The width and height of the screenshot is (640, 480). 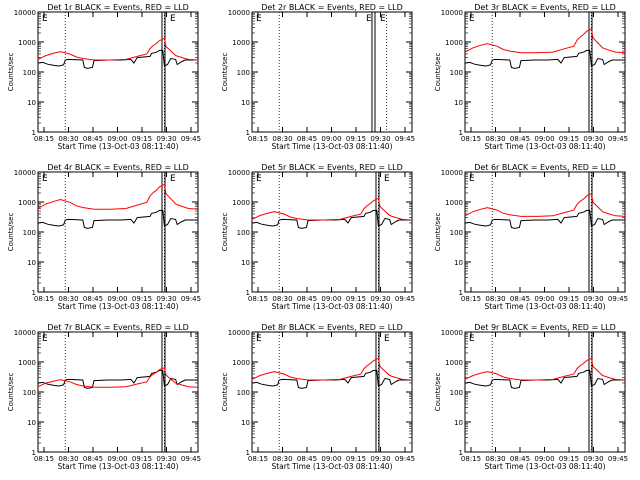 What do you see at coordinates (545, 7) in the screenshot?
I see `panel-title: Det 3r BLACK = Events, RED = LLD` at bounding box center [545, 7].